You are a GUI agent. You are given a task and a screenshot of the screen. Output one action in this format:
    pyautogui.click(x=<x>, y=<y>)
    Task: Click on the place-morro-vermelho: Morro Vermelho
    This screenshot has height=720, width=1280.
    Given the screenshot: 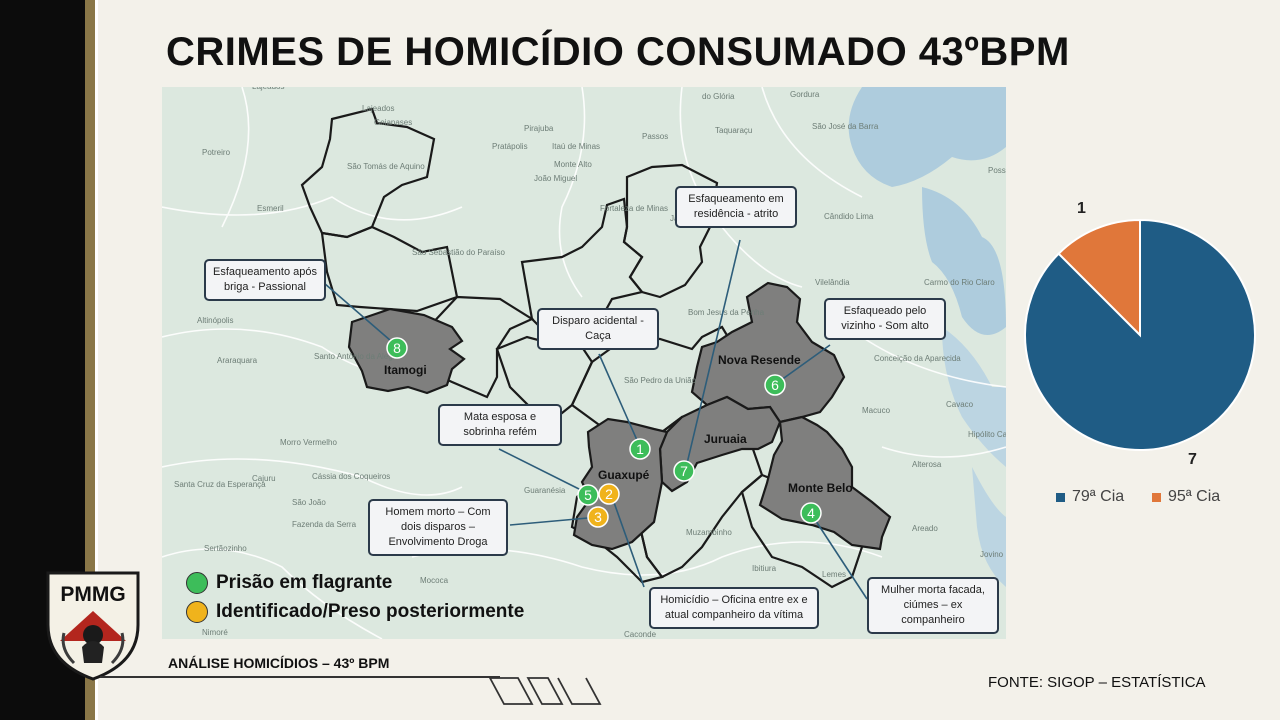 What is the action you would take?
    pyautogui.click(x=308, y=442)
    